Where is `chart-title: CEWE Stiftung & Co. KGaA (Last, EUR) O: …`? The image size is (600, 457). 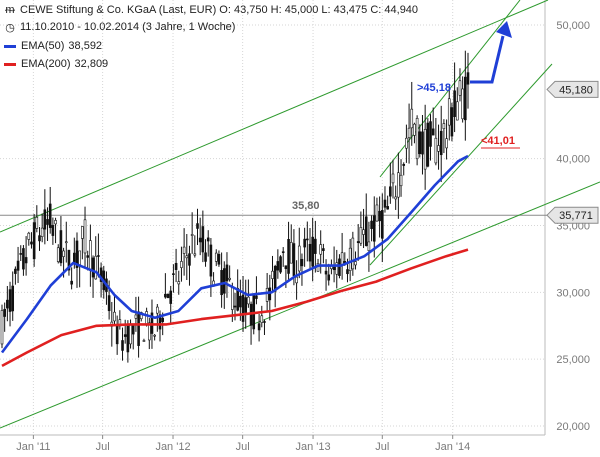
chart-title: CEWE Stiftung & Co. KGaA (Last, EUR) O: … is located at coordinates (219, 10).